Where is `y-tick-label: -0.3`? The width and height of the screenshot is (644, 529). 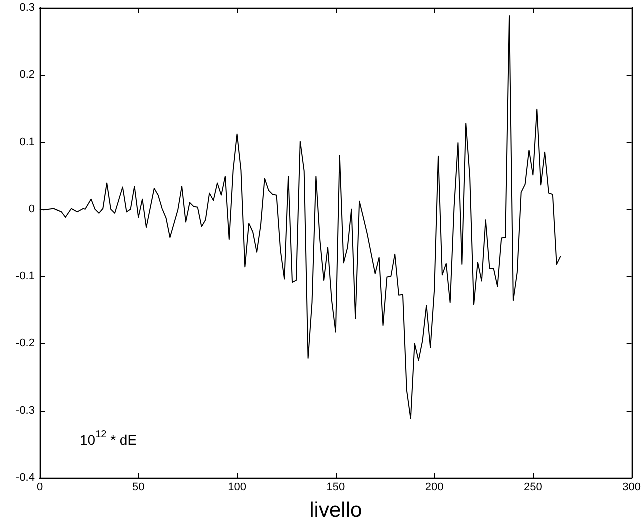 y-tick-label: -0.3 is located at coordinates (25, 410).